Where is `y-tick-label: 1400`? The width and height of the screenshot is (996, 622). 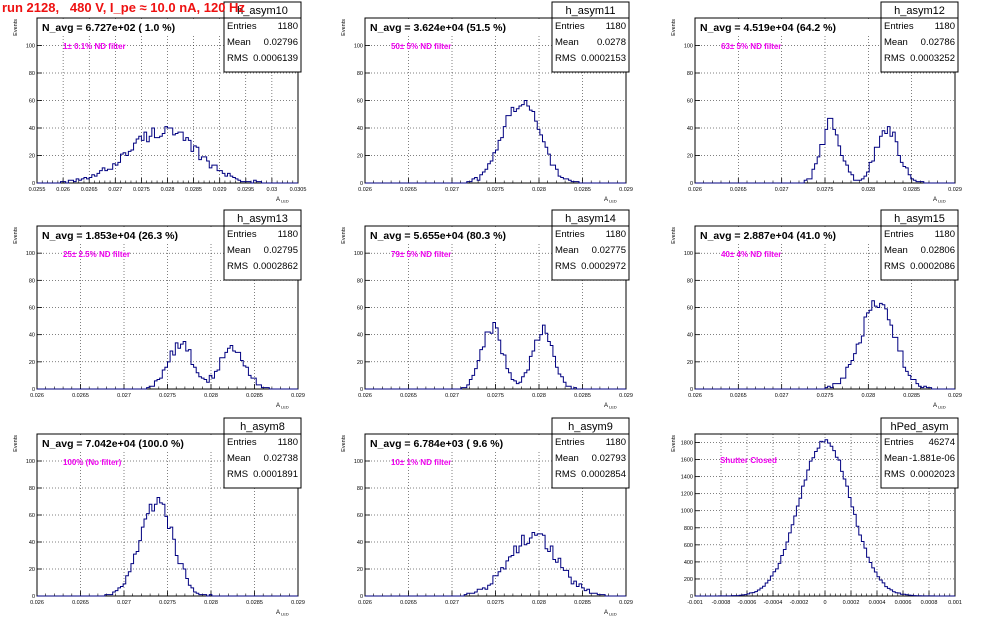
y-tick-label: 1400 is located at coordinates (687, 478).